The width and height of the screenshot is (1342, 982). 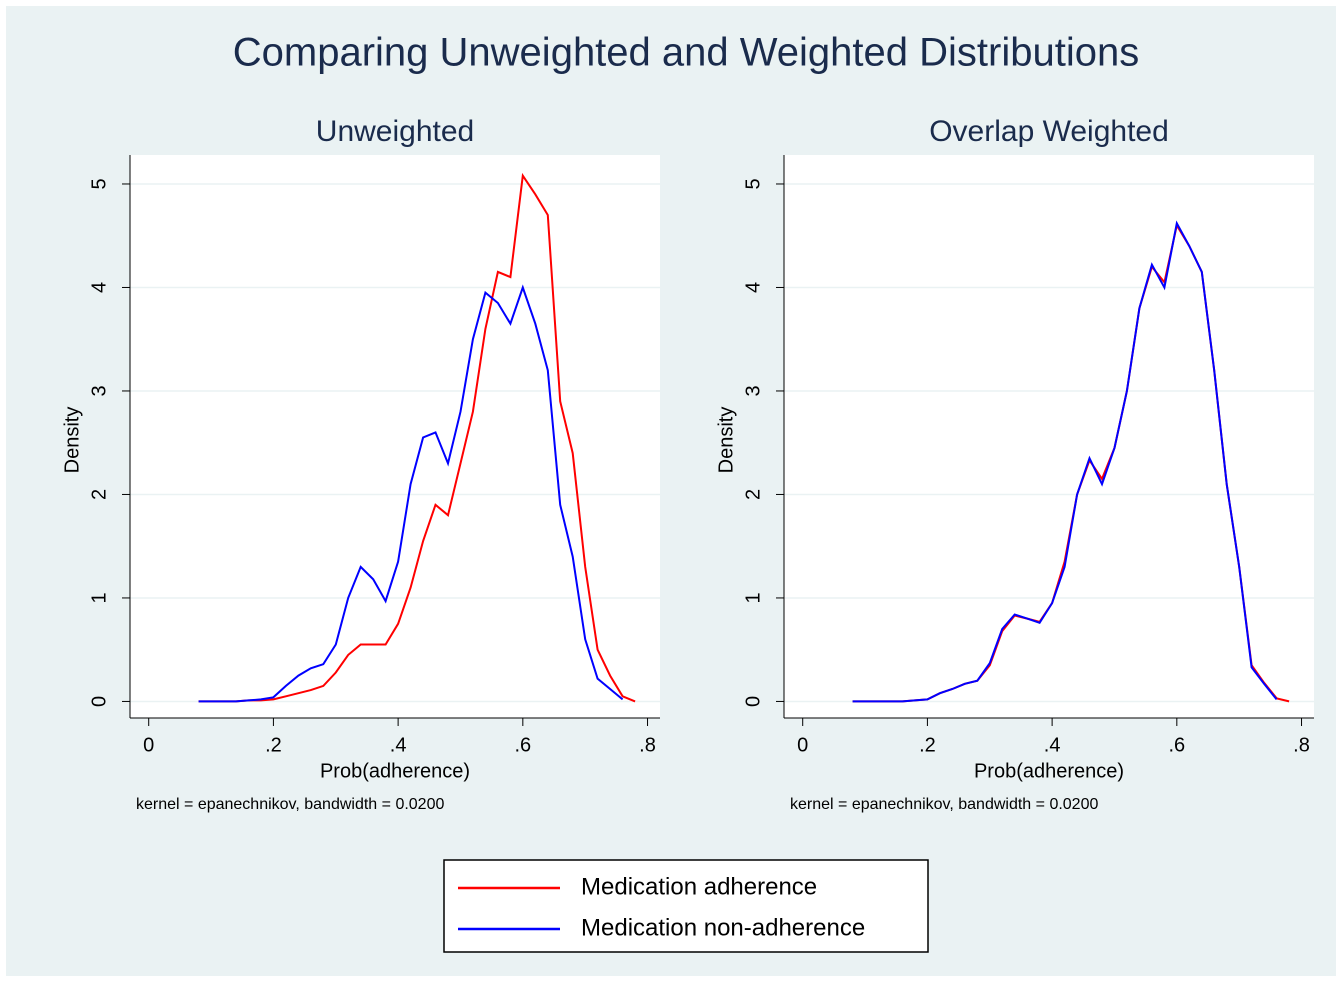 What do you see at coordinates (411, 493) in the screenshot?
I see `density-line` at bounding box center [411, 493].